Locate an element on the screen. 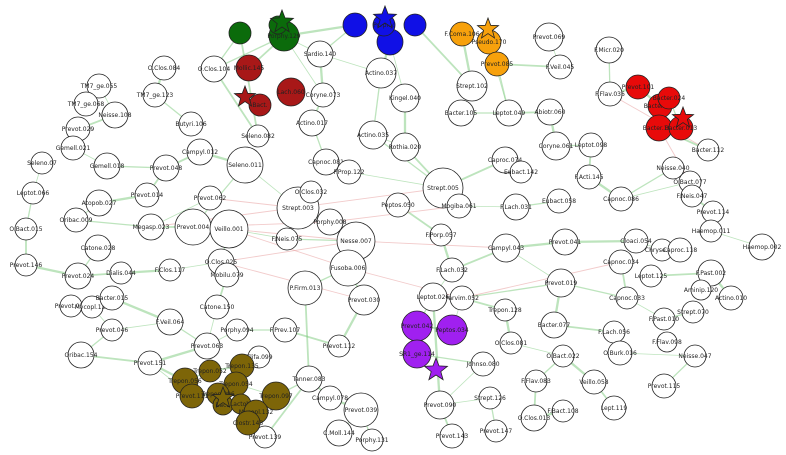  node-s_darkred is located at coordinates (245, 95).